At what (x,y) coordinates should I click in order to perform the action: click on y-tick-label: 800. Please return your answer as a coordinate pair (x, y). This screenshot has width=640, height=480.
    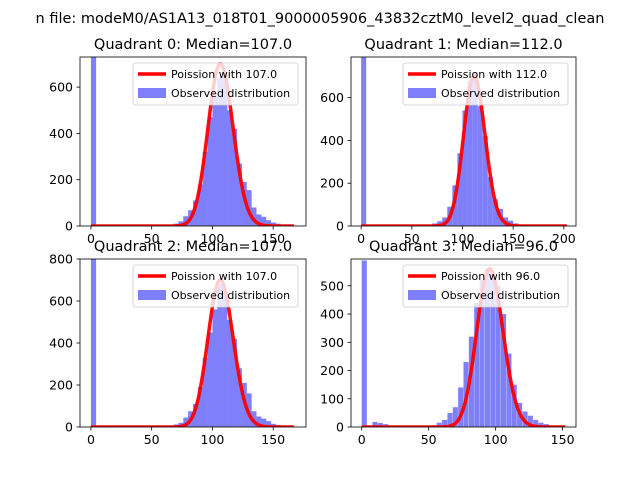
    Looking at the image, I should click on (61, 259).